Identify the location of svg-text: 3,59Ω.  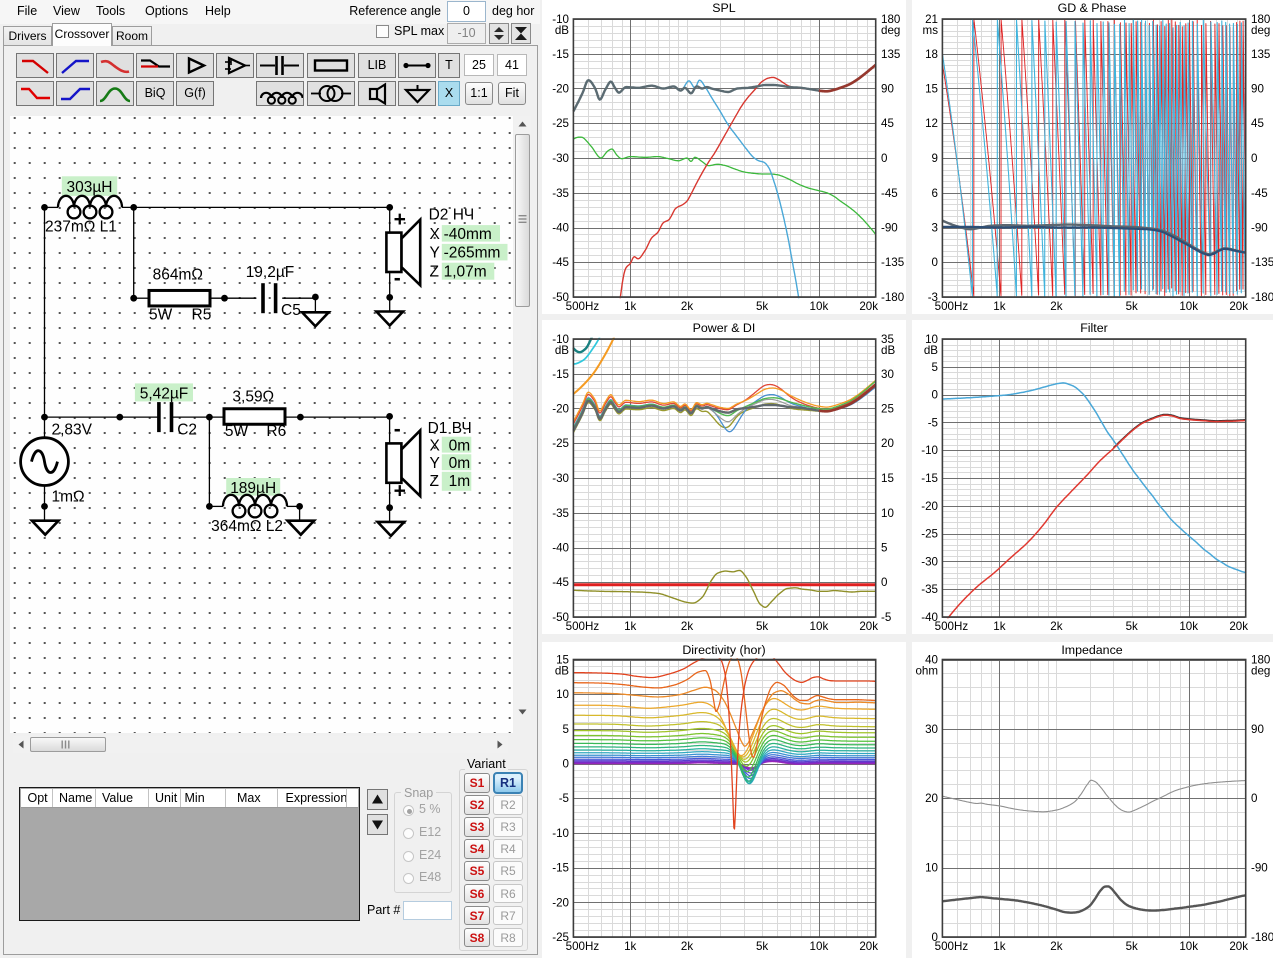
(253, 397).